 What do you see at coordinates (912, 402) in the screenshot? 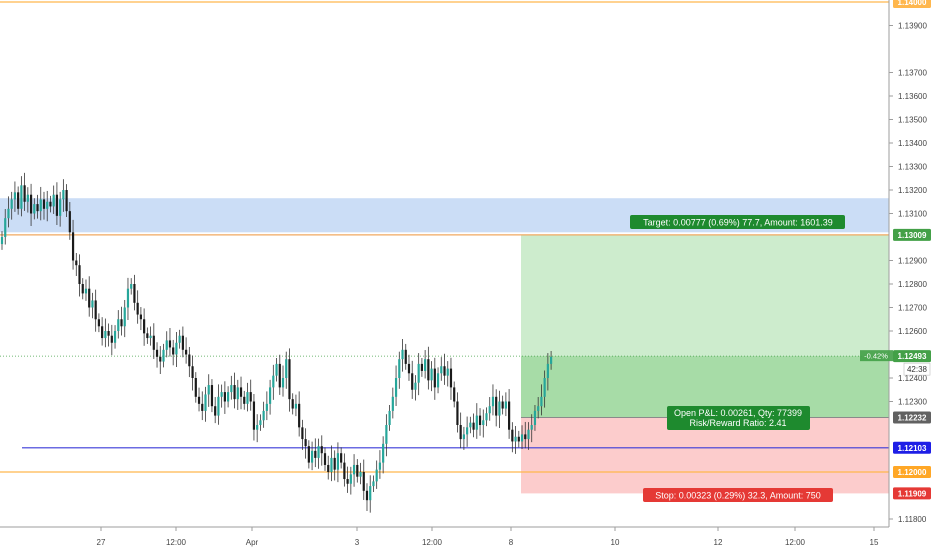
I see `price-tick-label: 1.12300` at bounding box center [912, 402].